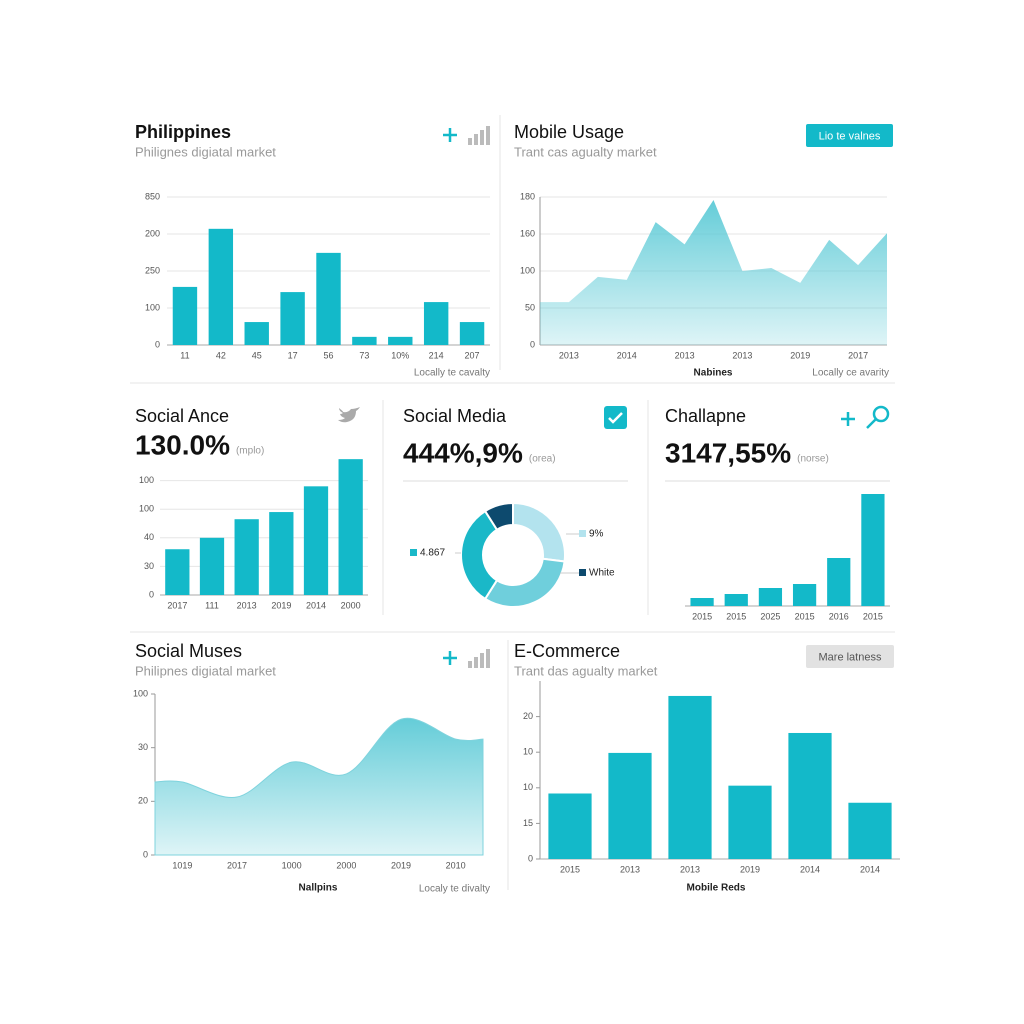  I want to click on bird-icon, so click(349, 415).